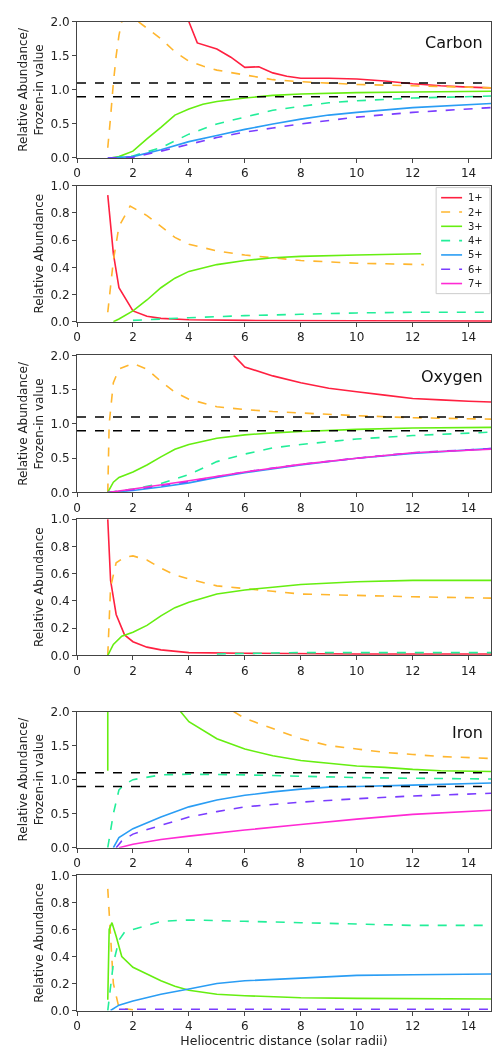 The image size is (492, 1058). Describe the element at coordinates (475, 212) in the screenshot. I see `legend-label: 2+` at that location.